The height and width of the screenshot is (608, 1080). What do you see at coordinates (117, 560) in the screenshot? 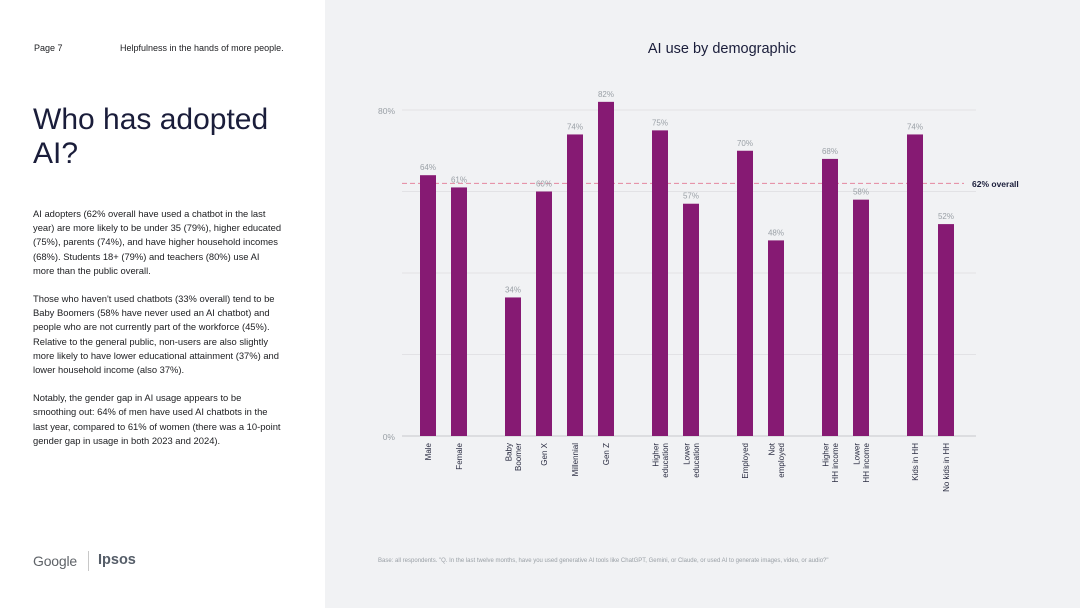
I see `ipsos-logo: Ipsos` at bounding box center [117, 560].